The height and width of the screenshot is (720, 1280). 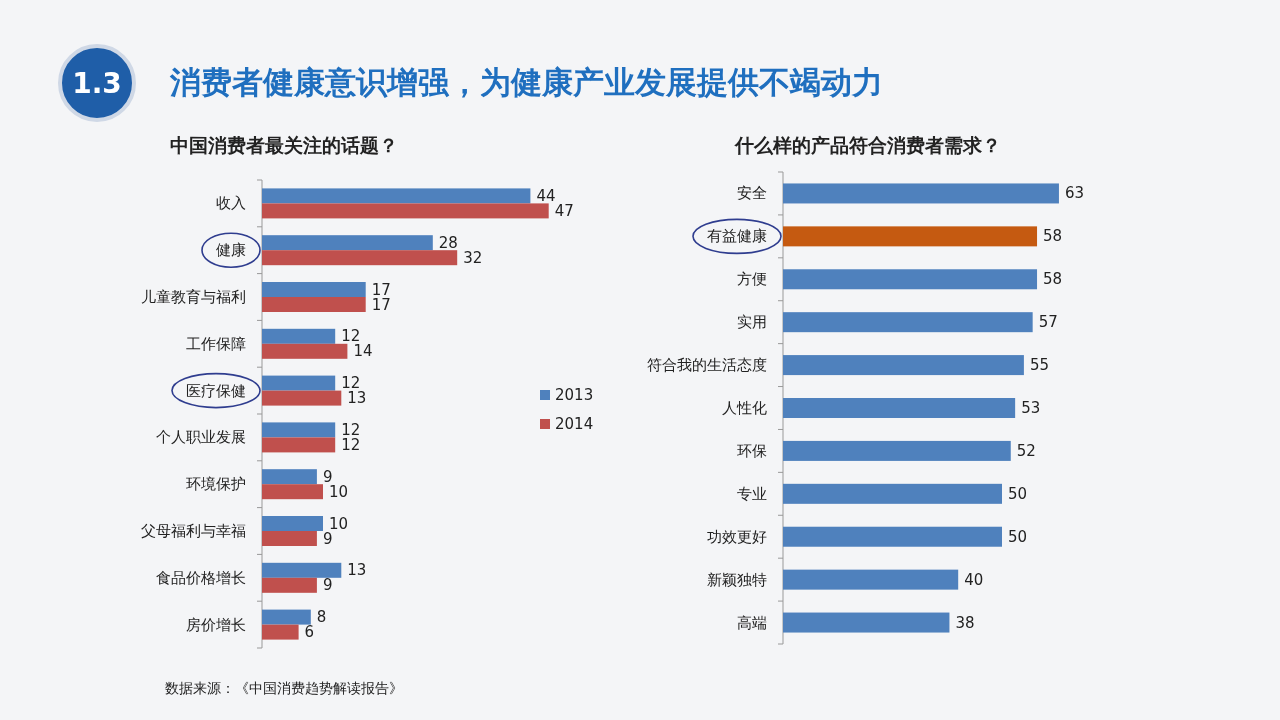 What do you see at coordinates (216, 390) in the screenshot?
I see `y-tick-label: 医疗保健` at bounding box center [216, 390].